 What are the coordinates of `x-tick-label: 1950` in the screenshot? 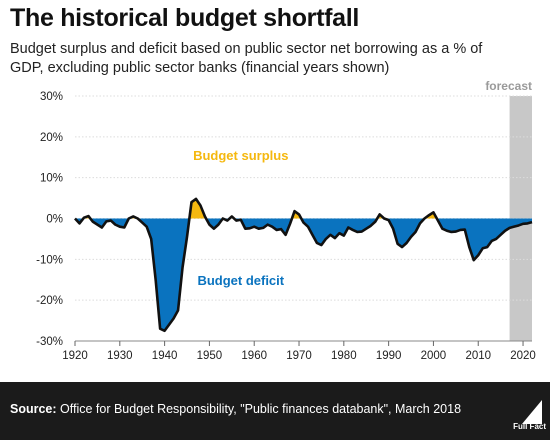 It's located at (210, 356).